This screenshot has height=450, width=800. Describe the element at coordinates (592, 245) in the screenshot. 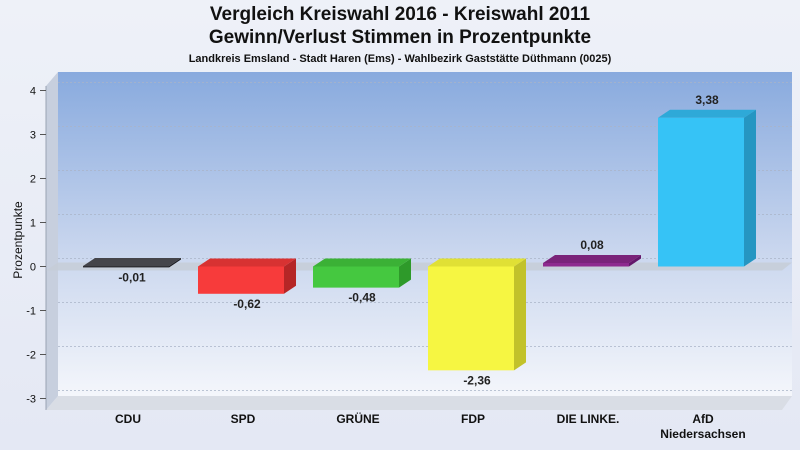

I see `value-label: 0,08` at that location.